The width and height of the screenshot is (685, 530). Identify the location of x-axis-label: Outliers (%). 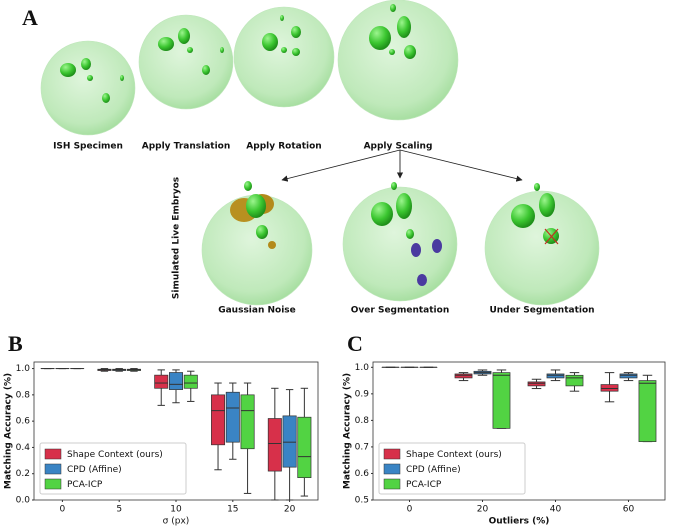
(519, 522).